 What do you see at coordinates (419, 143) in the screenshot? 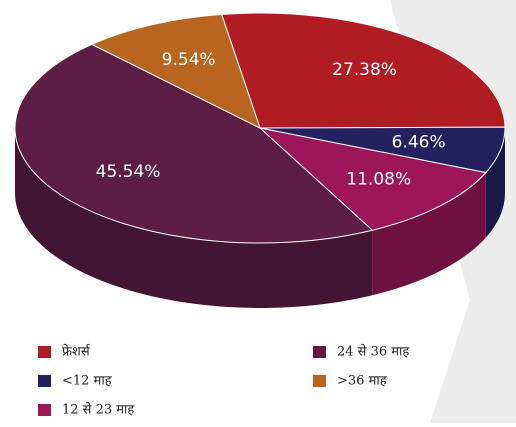
I see `data-label: 6.46%` at bounding box center [419, 143].